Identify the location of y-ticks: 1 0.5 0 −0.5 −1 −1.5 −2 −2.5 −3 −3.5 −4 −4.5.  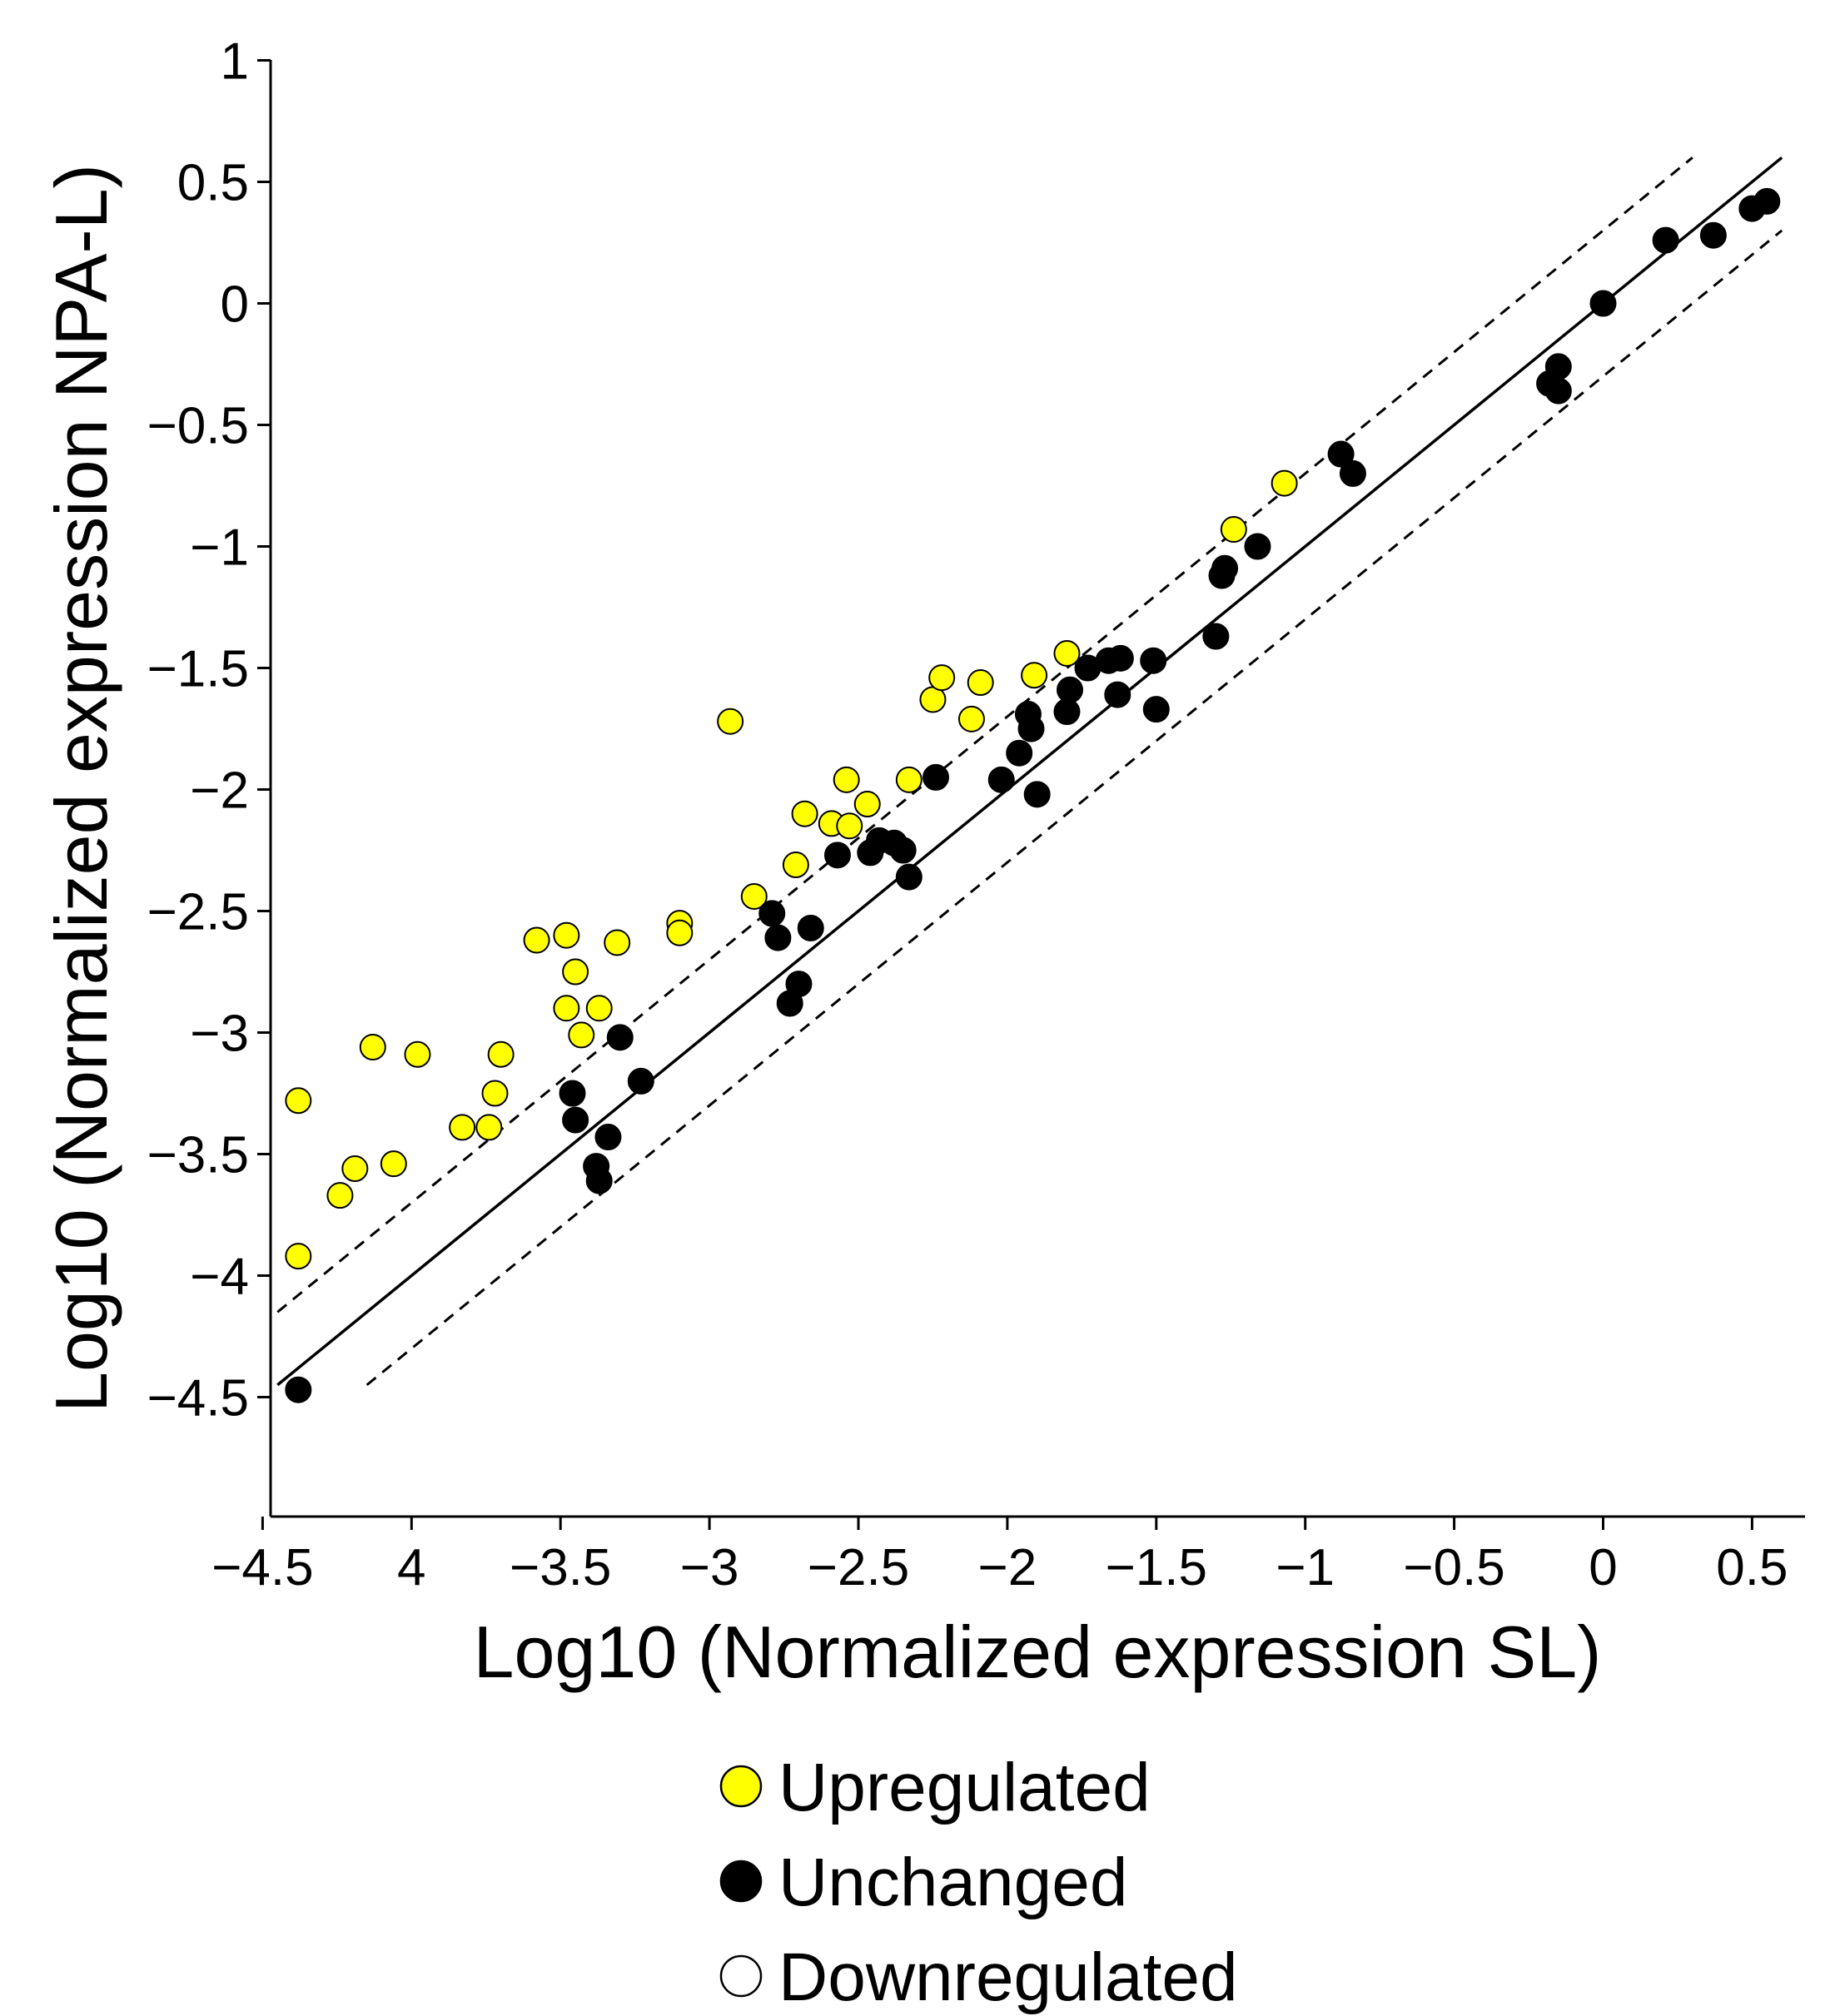
(209, 730).